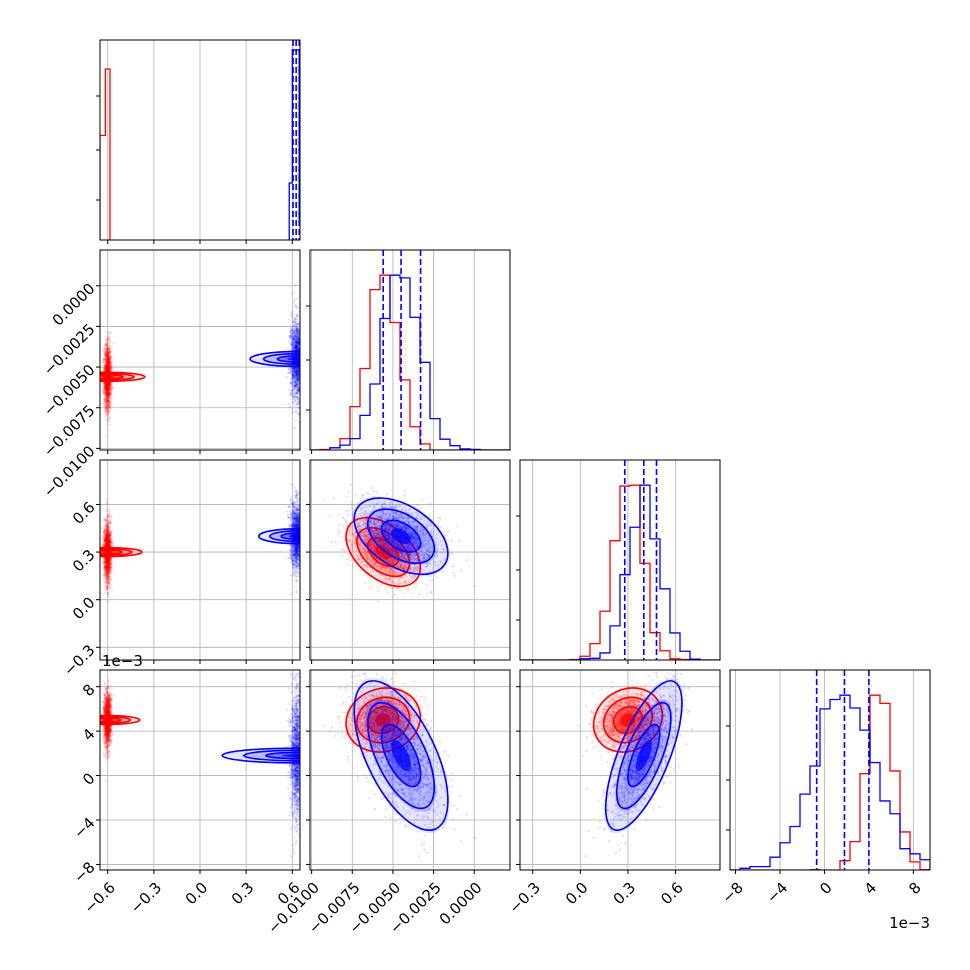  What do you see at coordinates (201, 543) in the screenshot?
I see `scatter-panel` at bounding box center [201, 543].